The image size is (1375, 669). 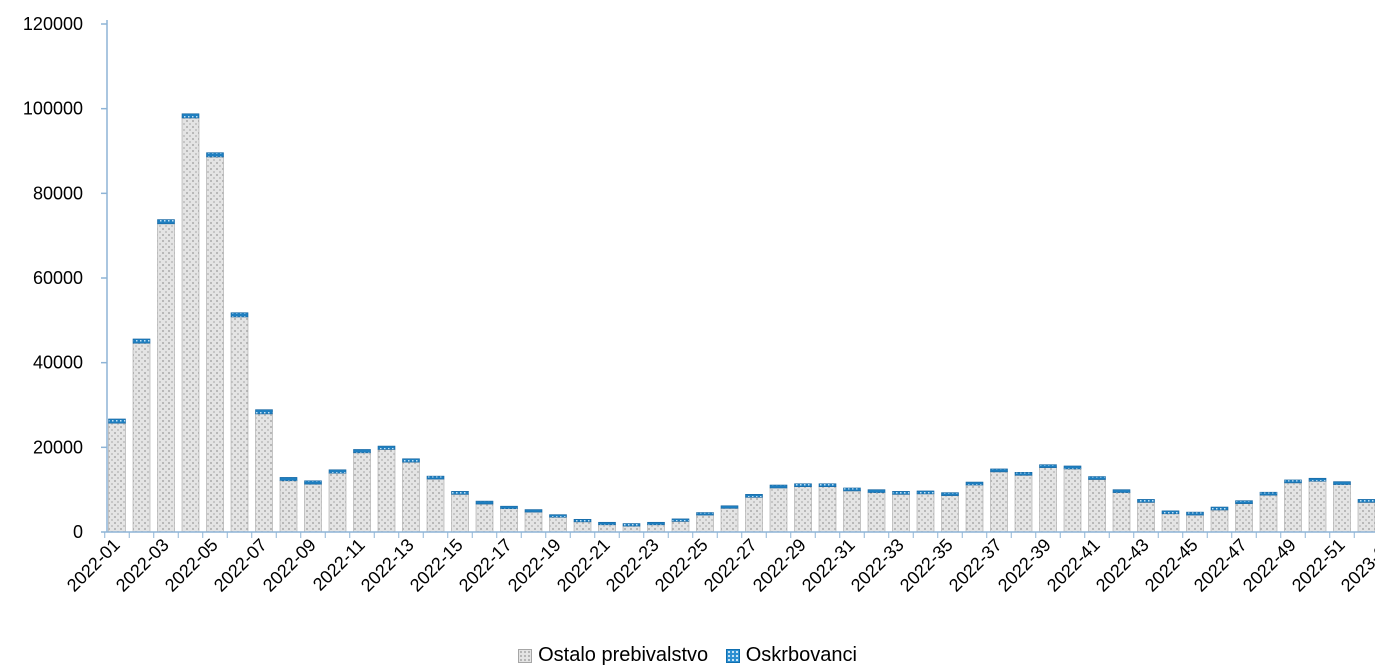 I want to click on x-tick-label: 2022-05, so click(x=191, y=565).